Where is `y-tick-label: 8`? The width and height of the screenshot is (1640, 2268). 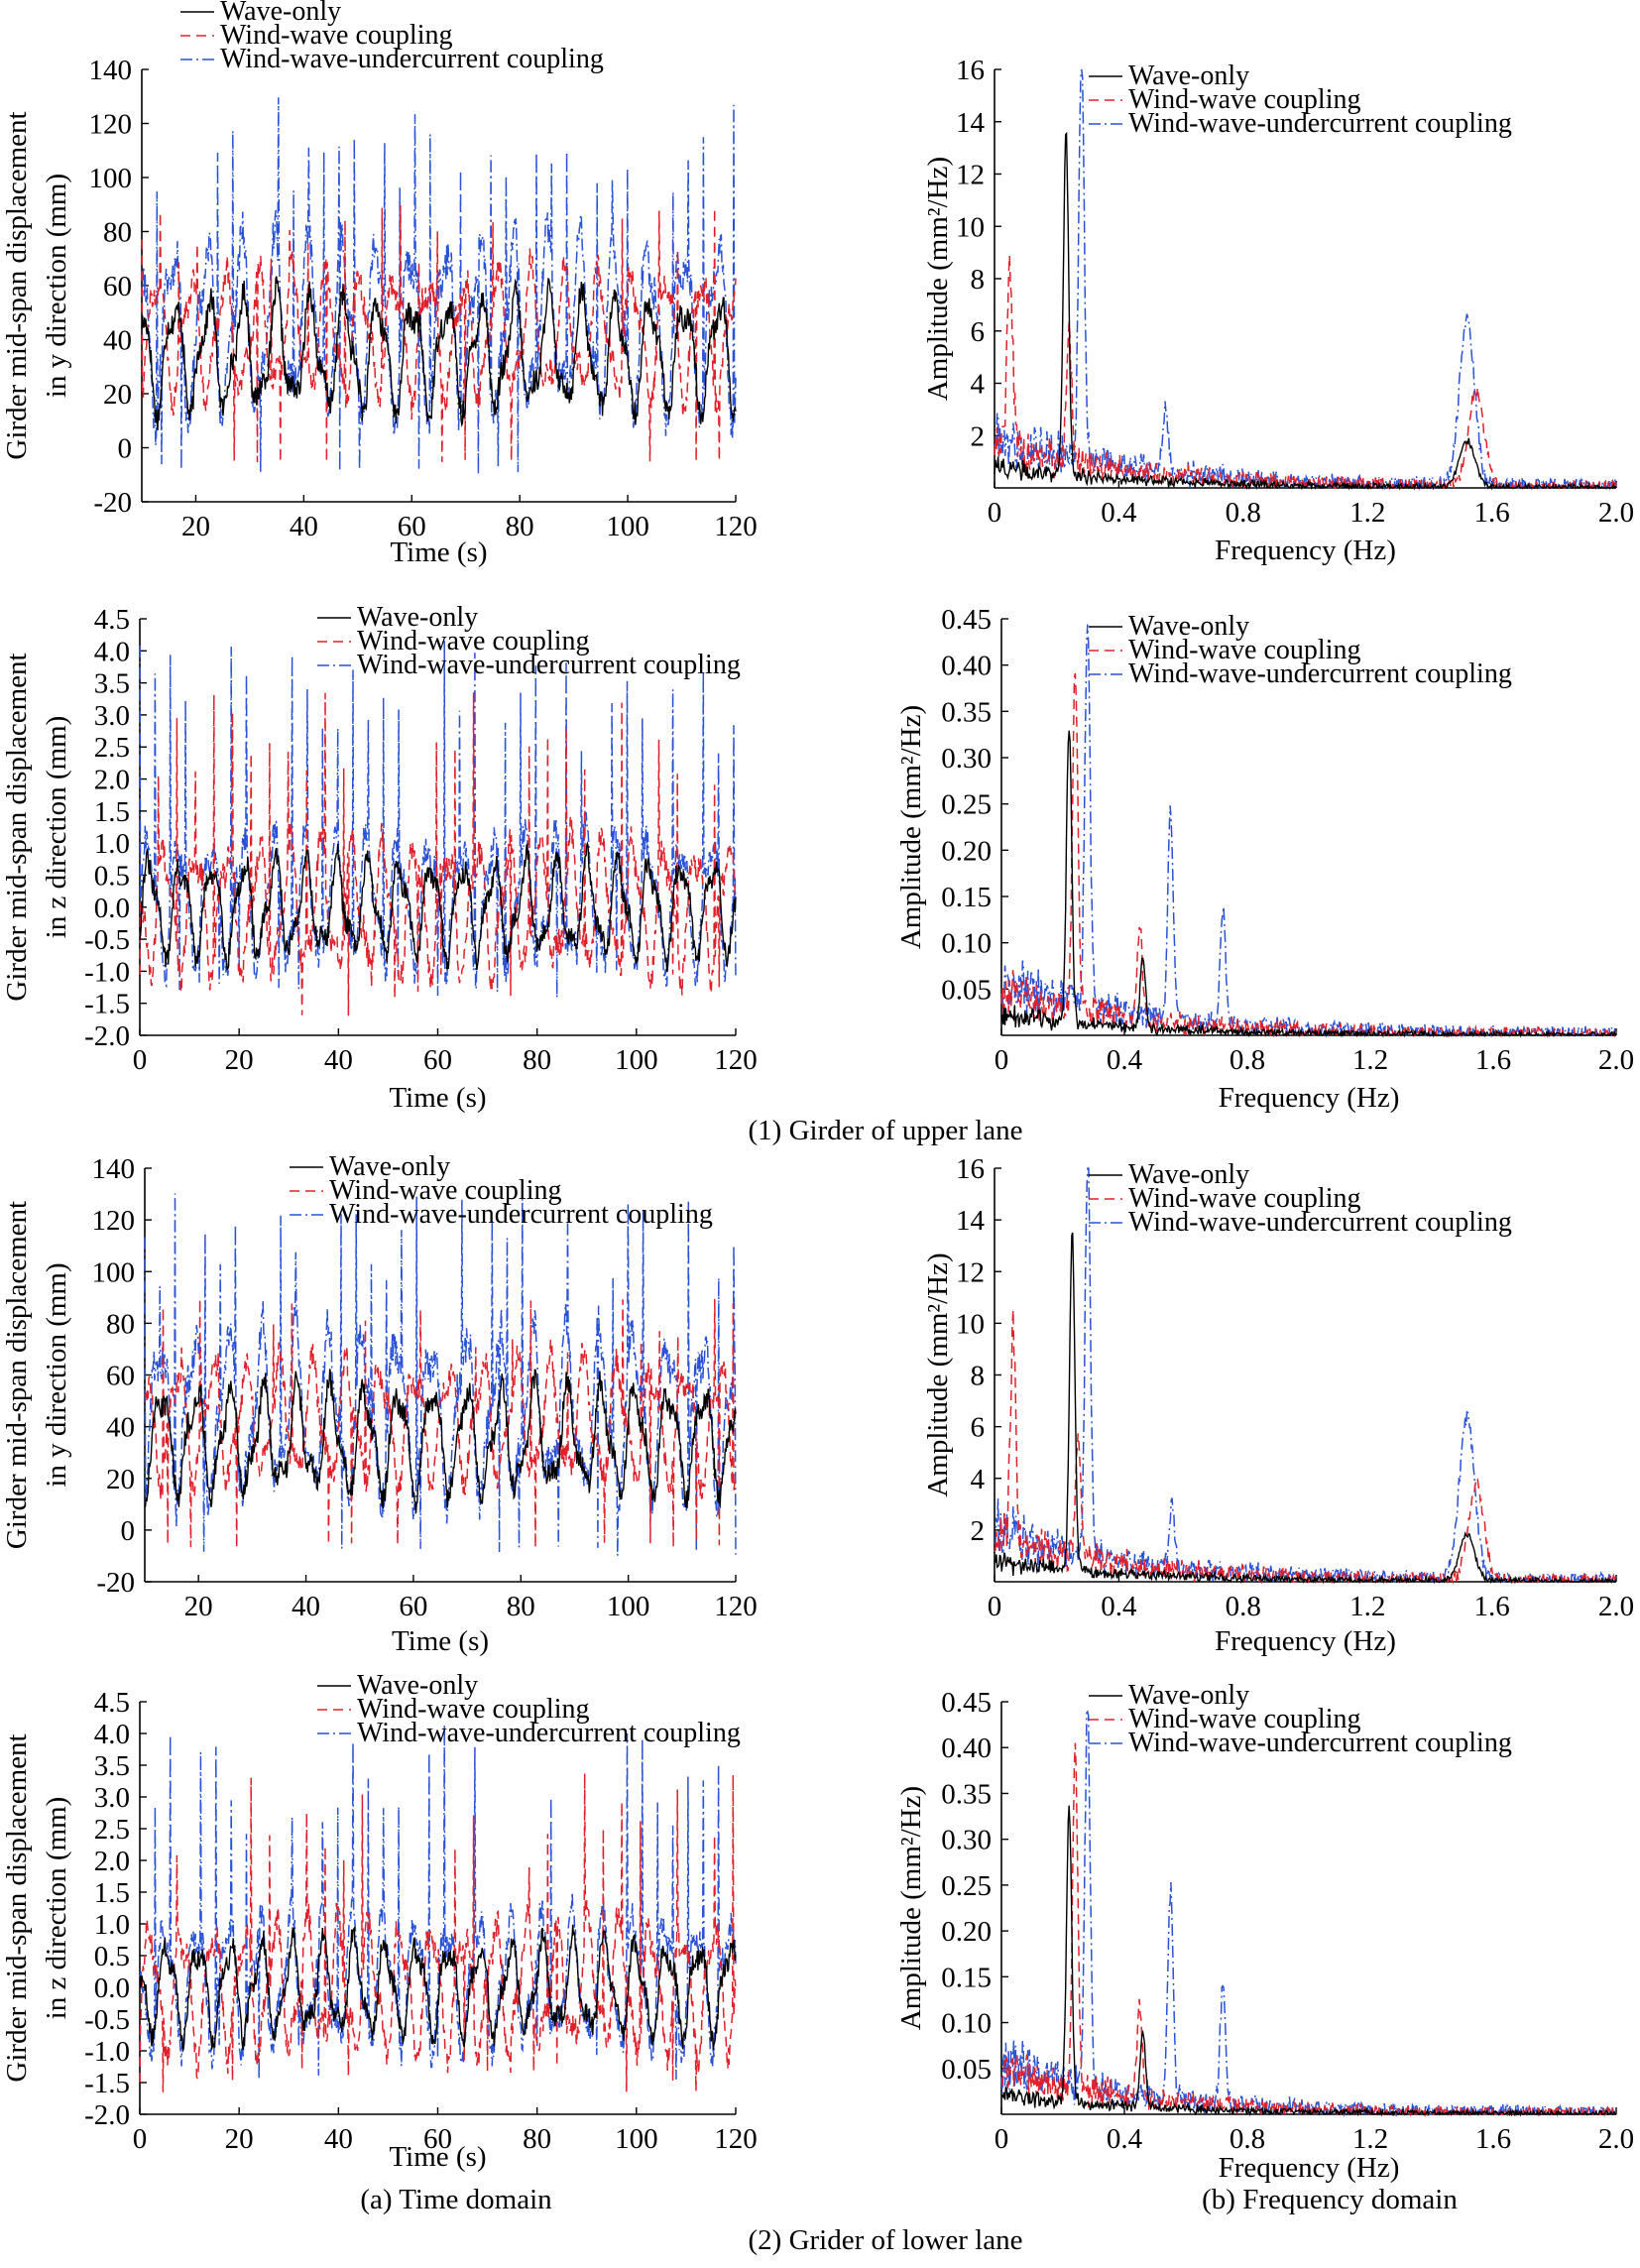 y-tick-label: 8 is located at coordinates (978, 280).